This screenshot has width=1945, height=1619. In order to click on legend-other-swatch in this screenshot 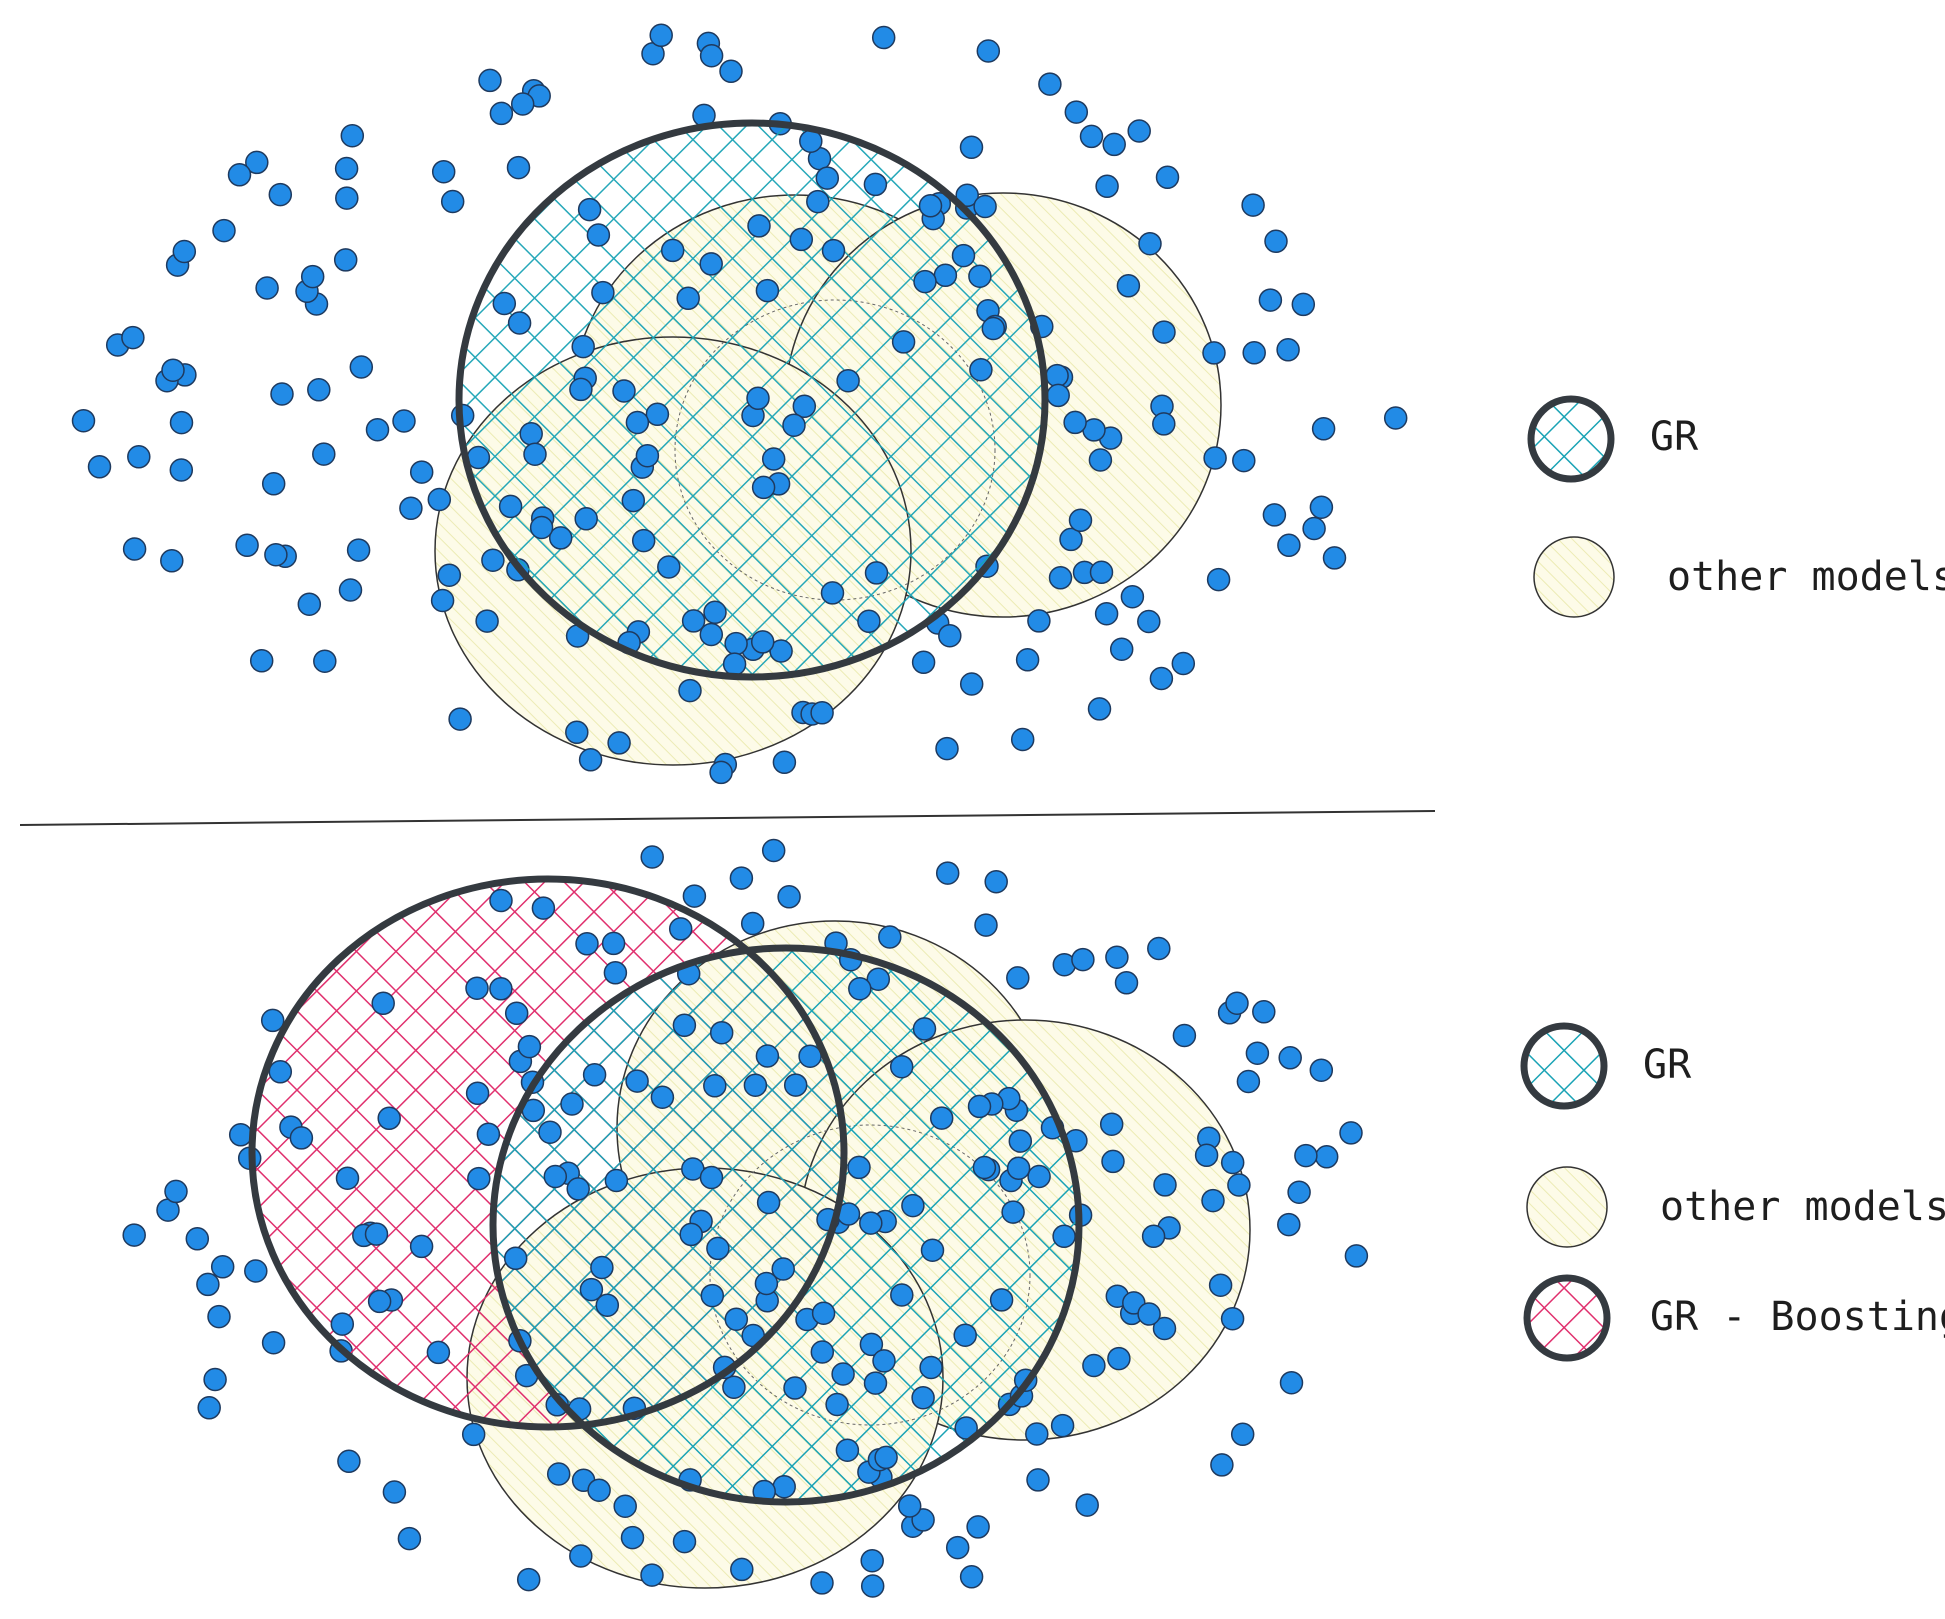, I will do `click(1567, 1207)`.